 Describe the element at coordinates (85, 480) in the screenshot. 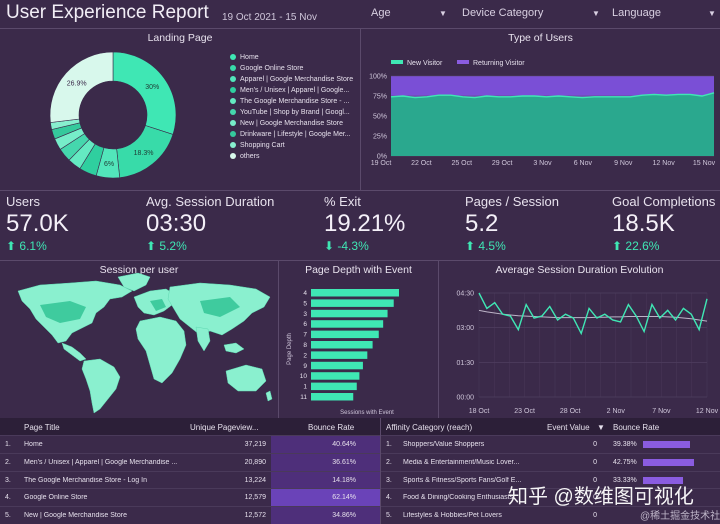

I see `page-title-cell: The Google Merchandise Store - Log In` at that location.